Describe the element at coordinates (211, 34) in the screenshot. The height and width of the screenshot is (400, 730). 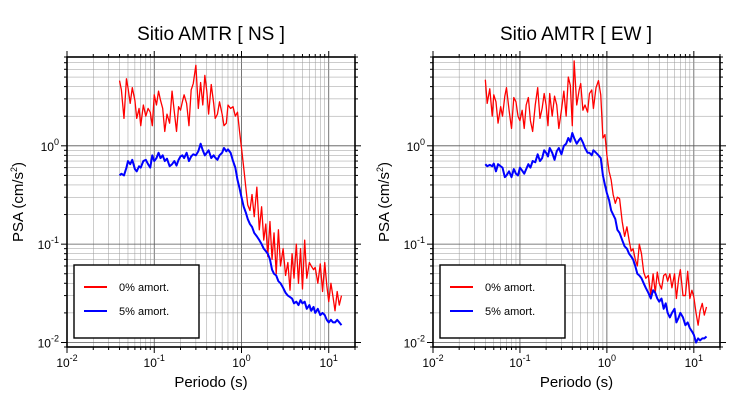
I see `chart-title: Sitio AMTR [ NS ]` at that location.